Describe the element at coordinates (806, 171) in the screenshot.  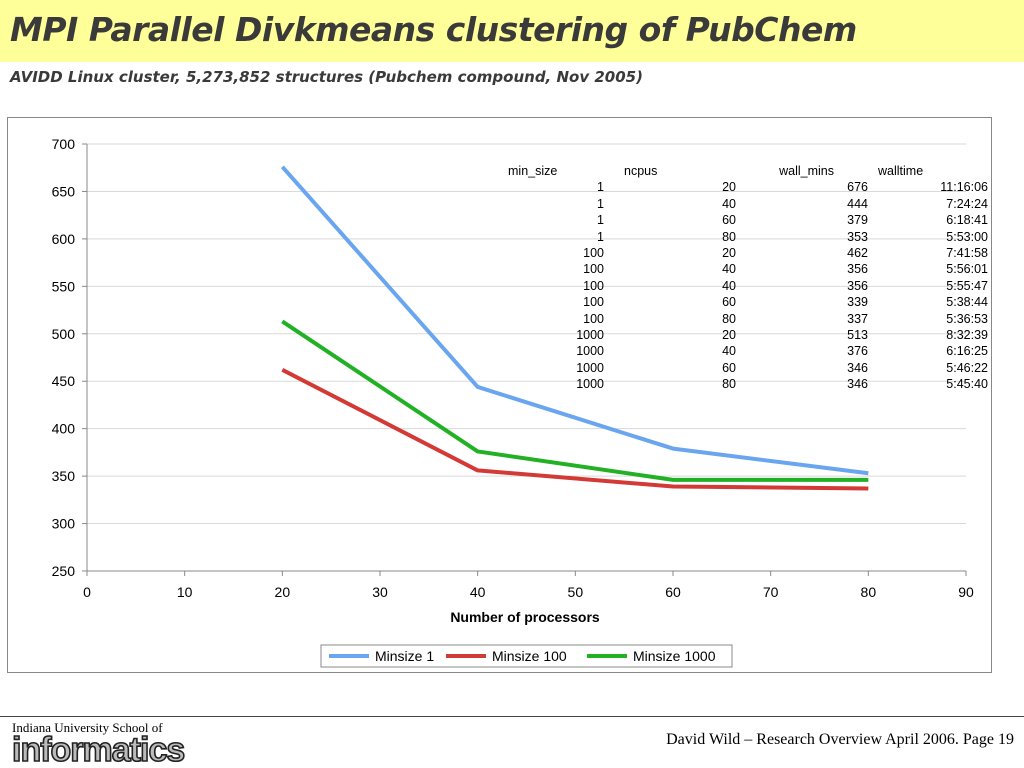
I see `table-header-cell: wall_mins` at that location.